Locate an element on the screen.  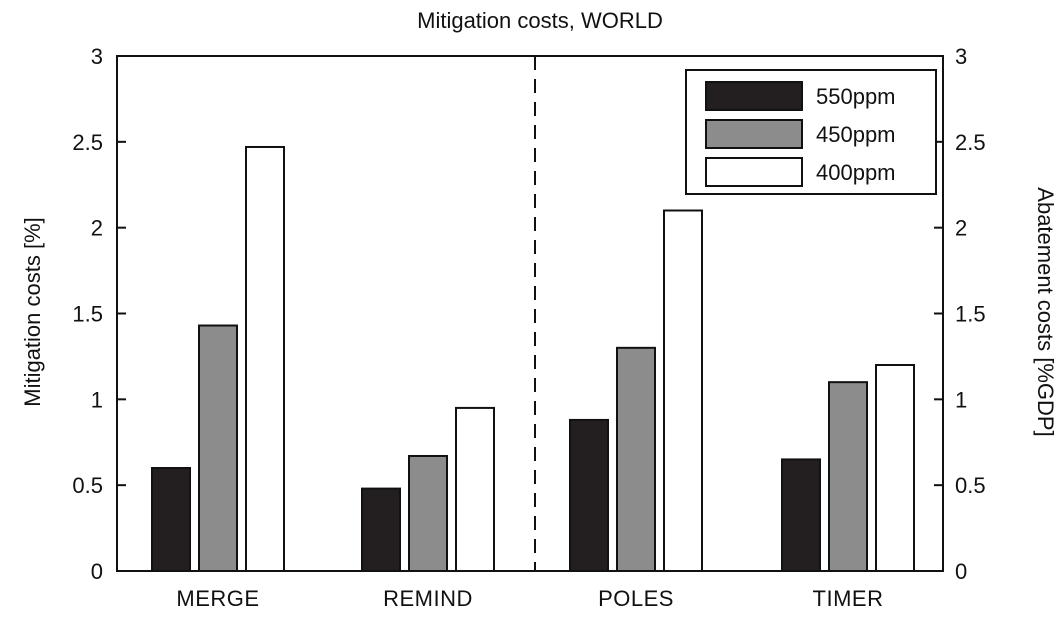
bar-poles-400ppm is located at coordinates (683, 390).